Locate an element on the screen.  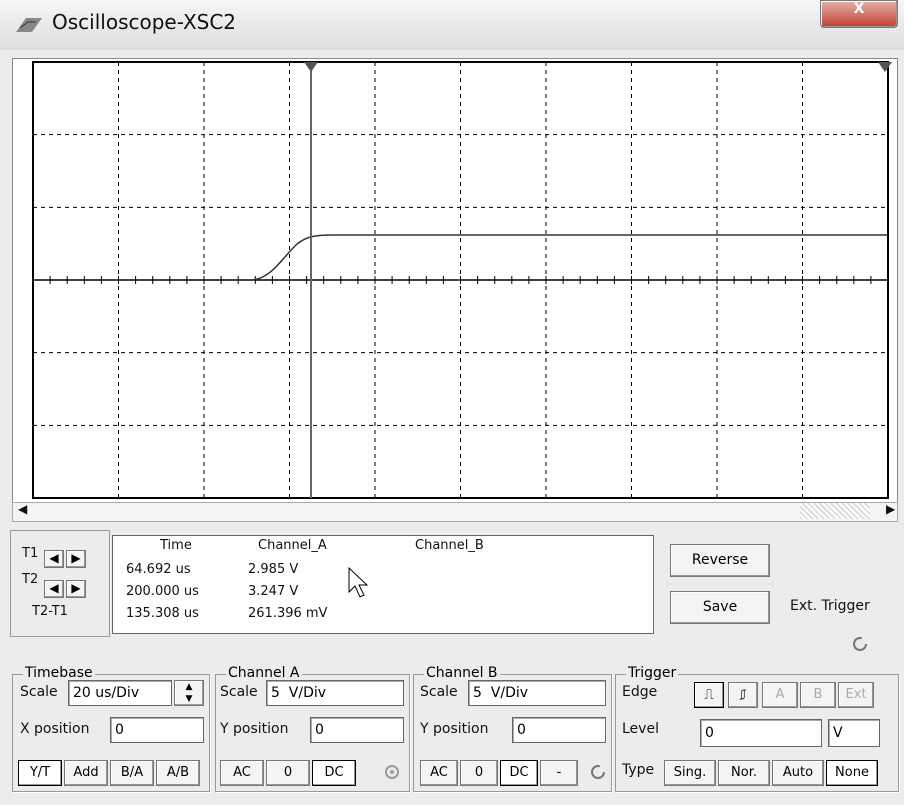
level-unit: V is located at coordinates (854, 733).